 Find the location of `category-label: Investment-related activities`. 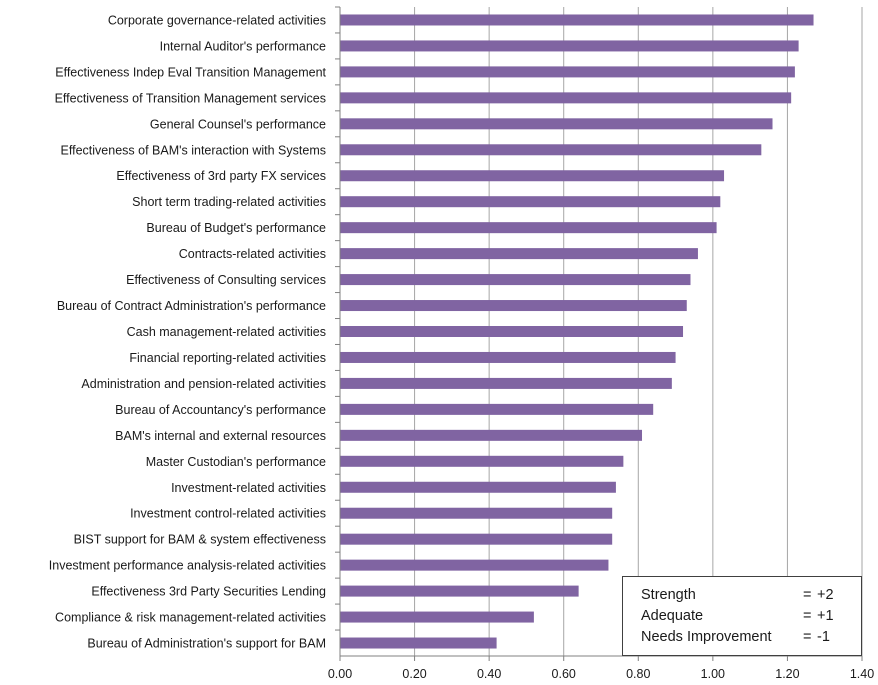

category-label: Investment-related activities is located at coordinates (248, 488).